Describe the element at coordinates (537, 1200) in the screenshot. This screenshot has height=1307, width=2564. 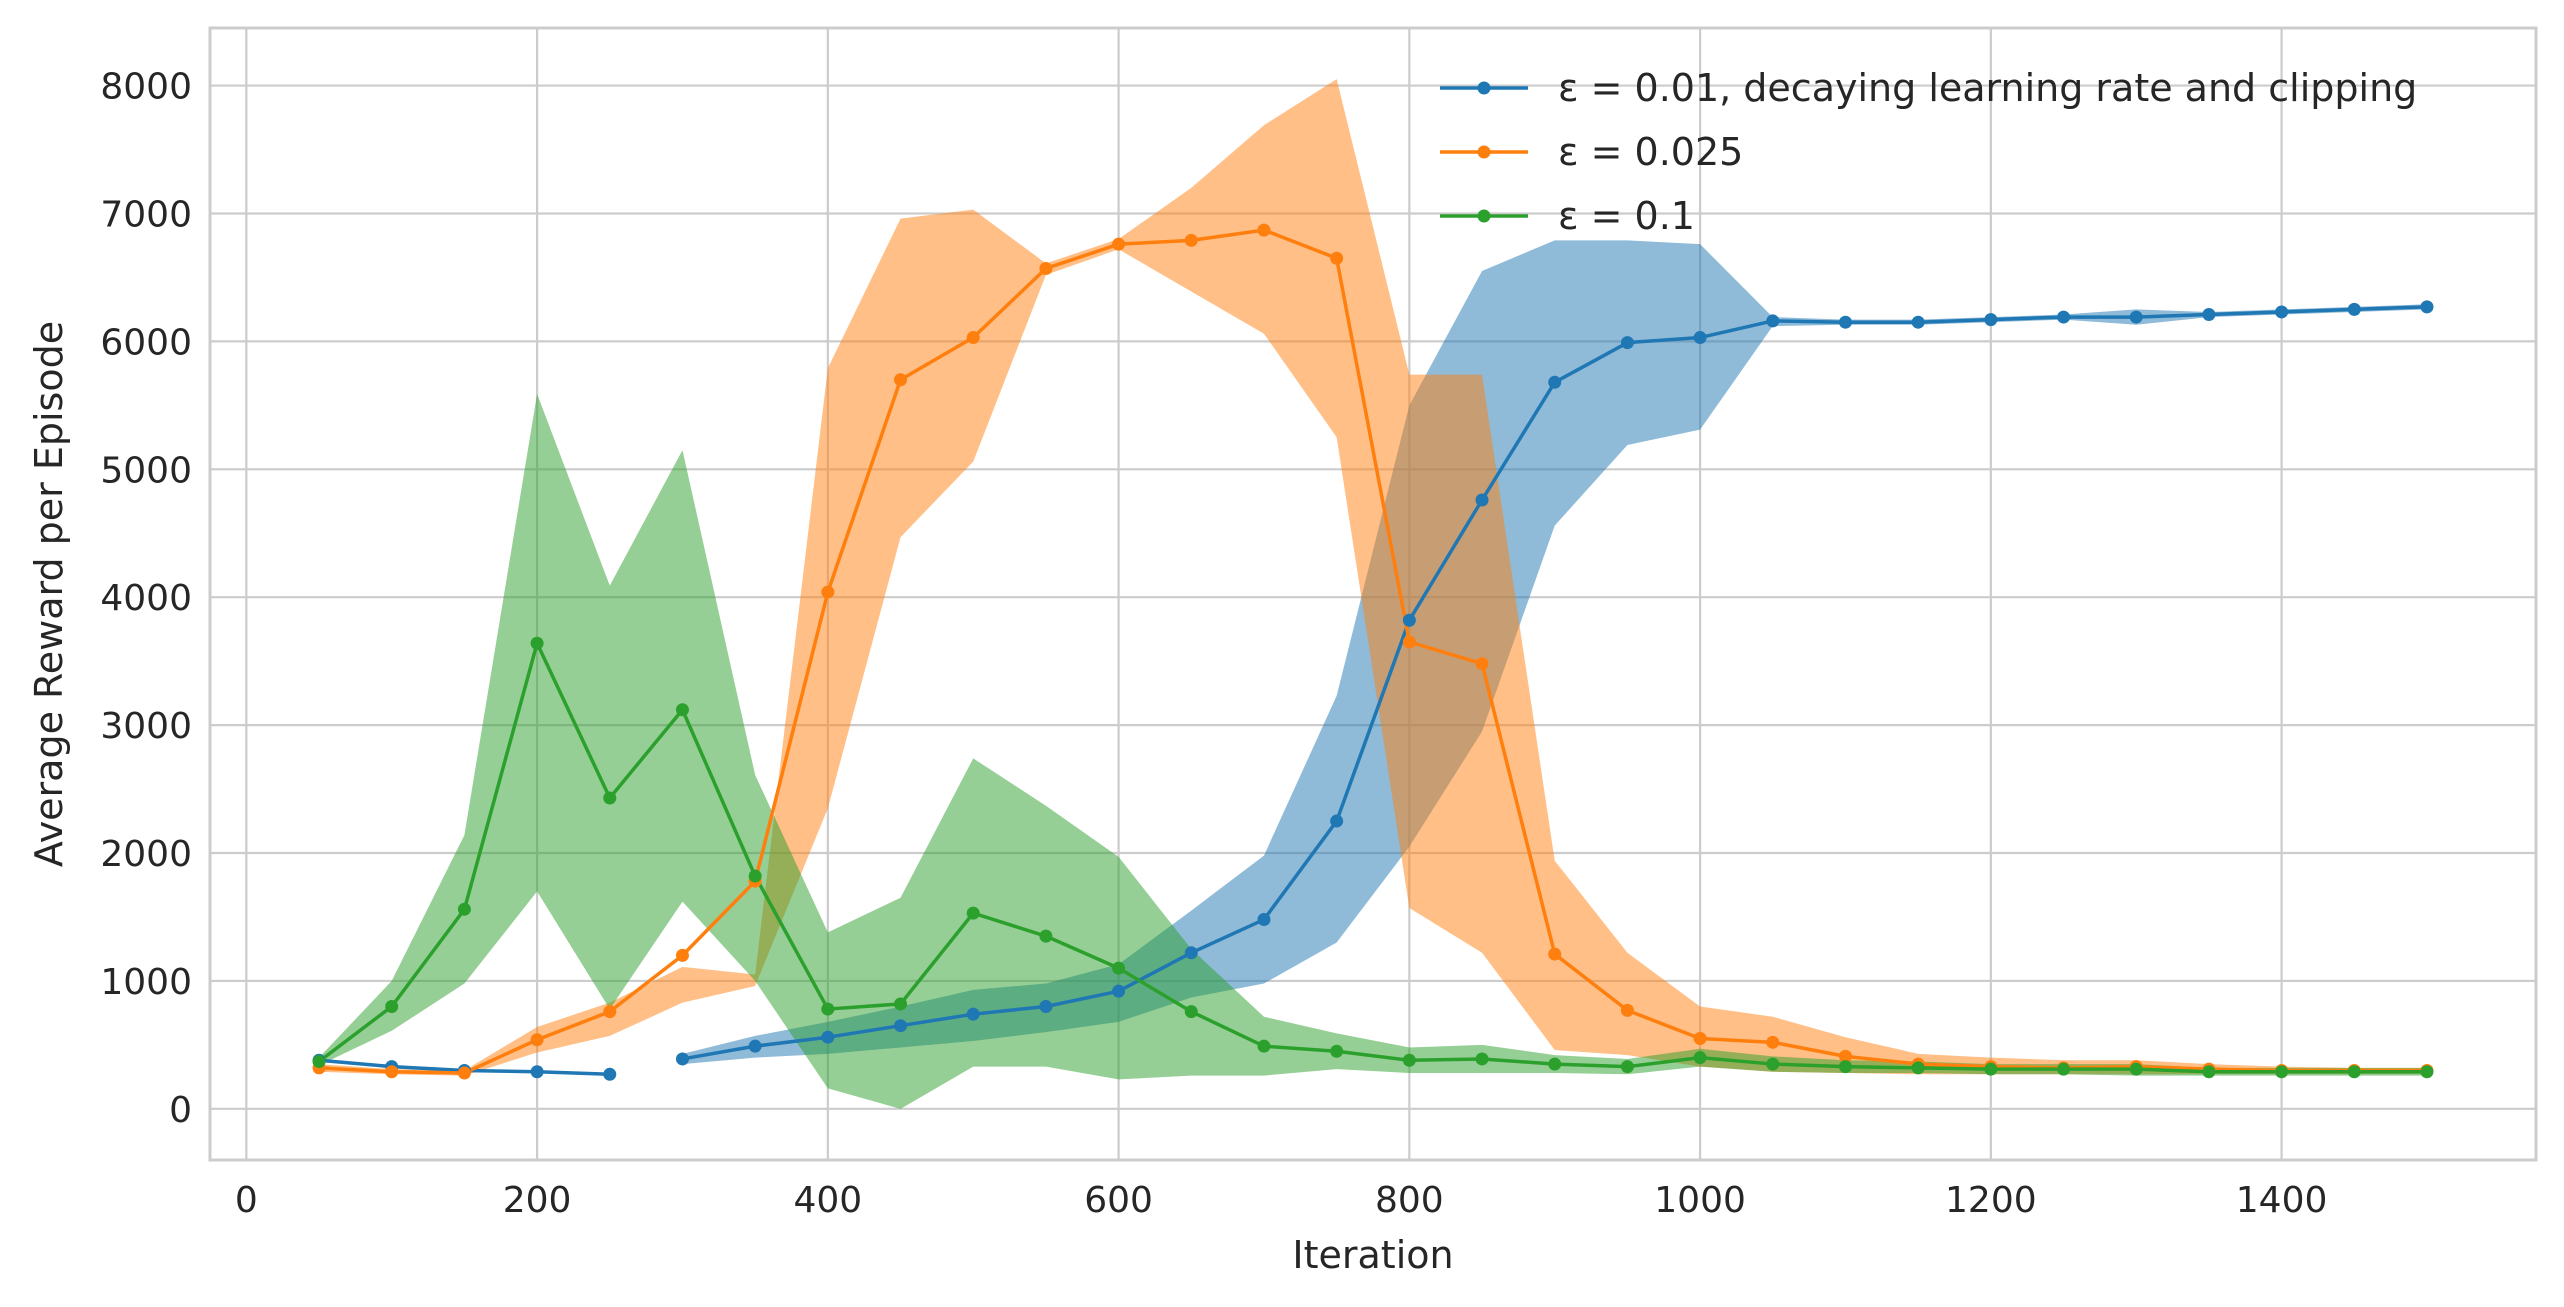
I see `x-tick-label: 200` at that location.